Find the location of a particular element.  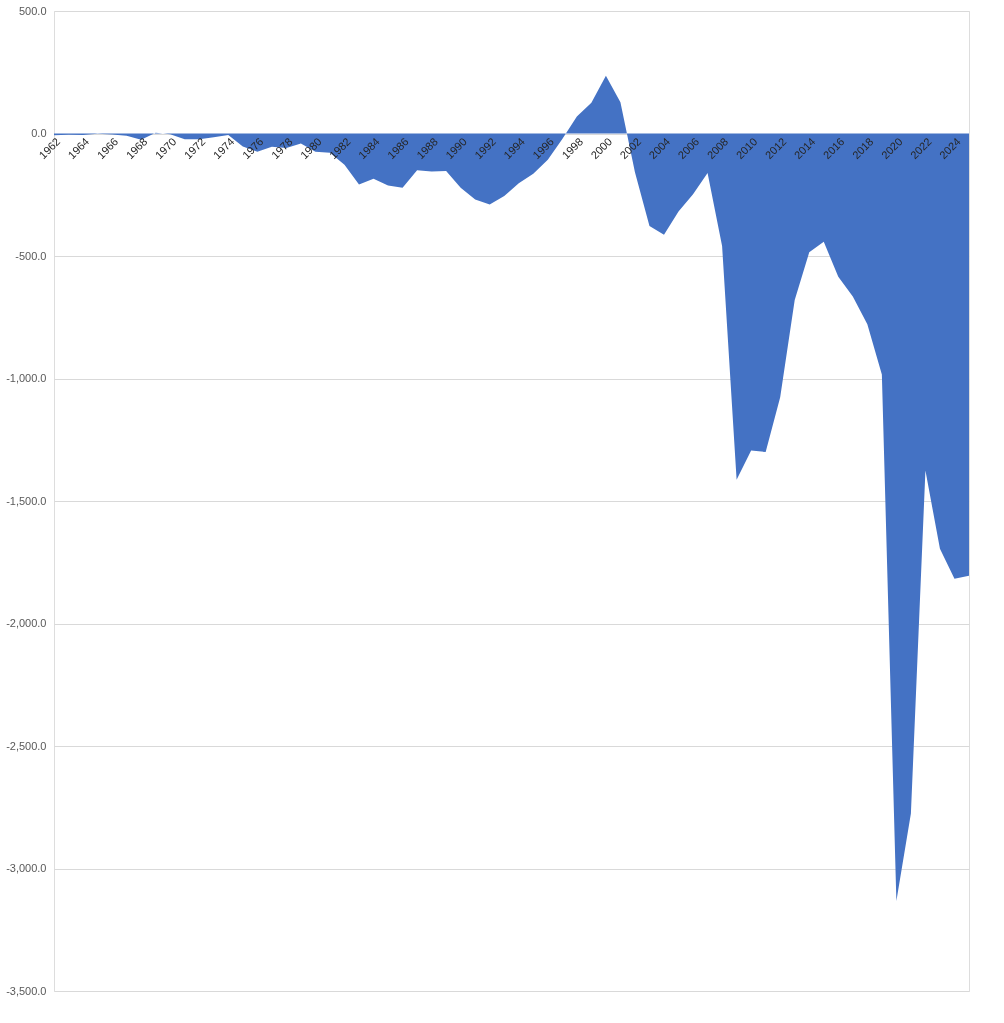

y-tick-label: -3,000.0 is located at coordinates (26, 868).